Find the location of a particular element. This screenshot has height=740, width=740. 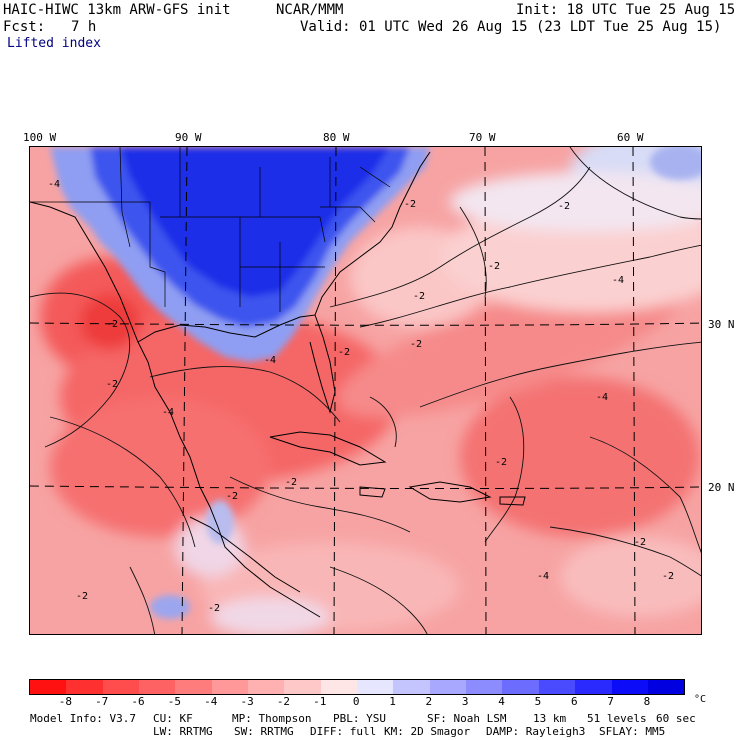

colorbar-tick-label: 2 is located at coordinates (429, 701).